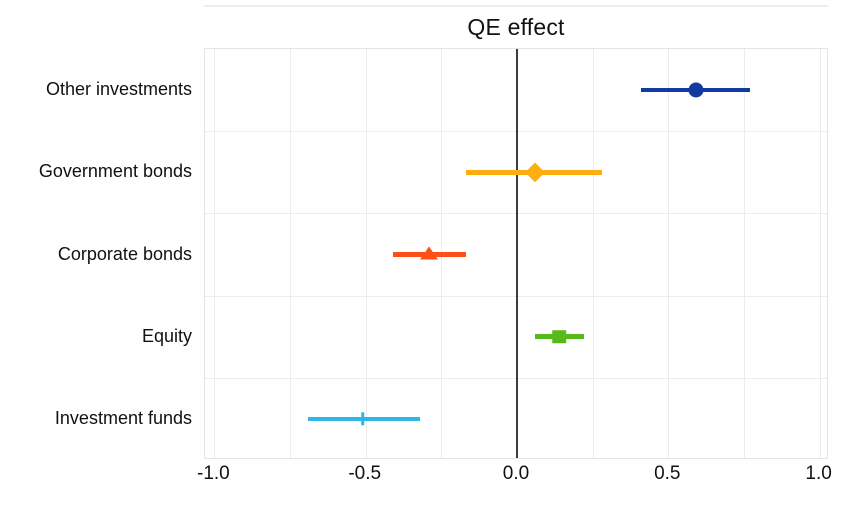  I want to click on estimate-marker-vertical-tick, so click(362, 419).